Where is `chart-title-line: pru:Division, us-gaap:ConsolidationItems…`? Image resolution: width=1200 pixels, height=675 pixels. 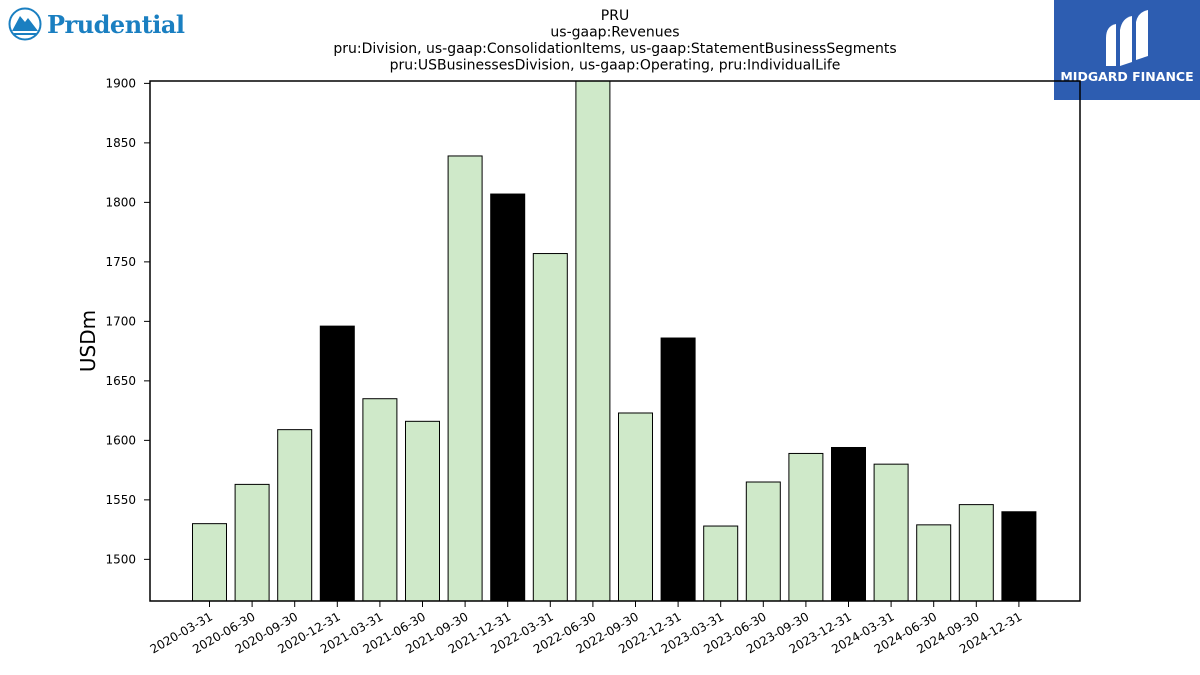
chart-title-line: pru:Division, us-gaap:ConsolidationItems… is located at coordinates (614, 49).